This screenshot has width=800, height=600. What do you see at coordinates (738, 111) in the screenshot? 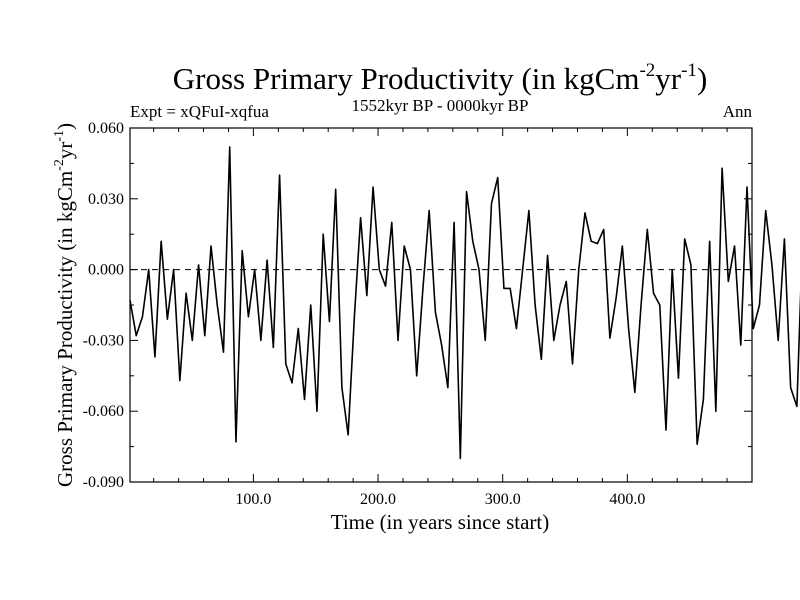
I see `season-label: Ann` at bounding box center [738, 111].